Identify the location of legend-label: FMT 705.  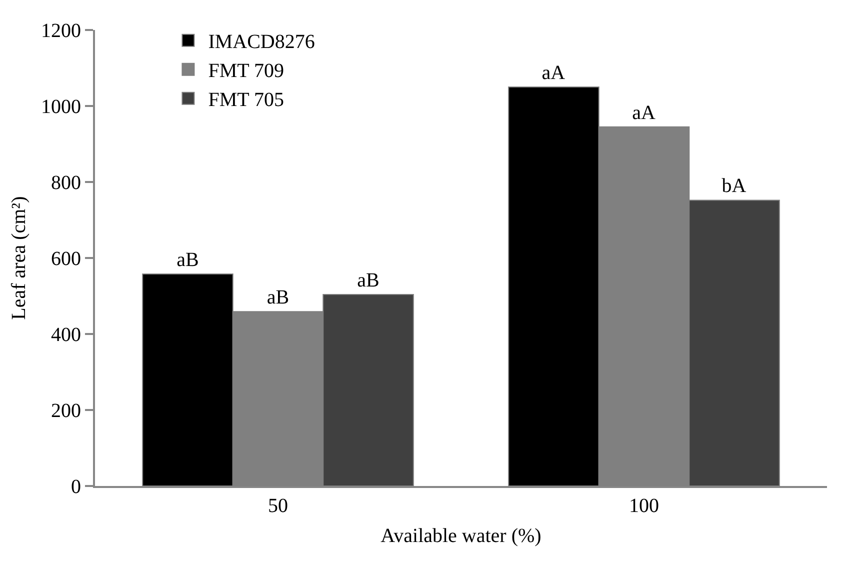
(246, 100).